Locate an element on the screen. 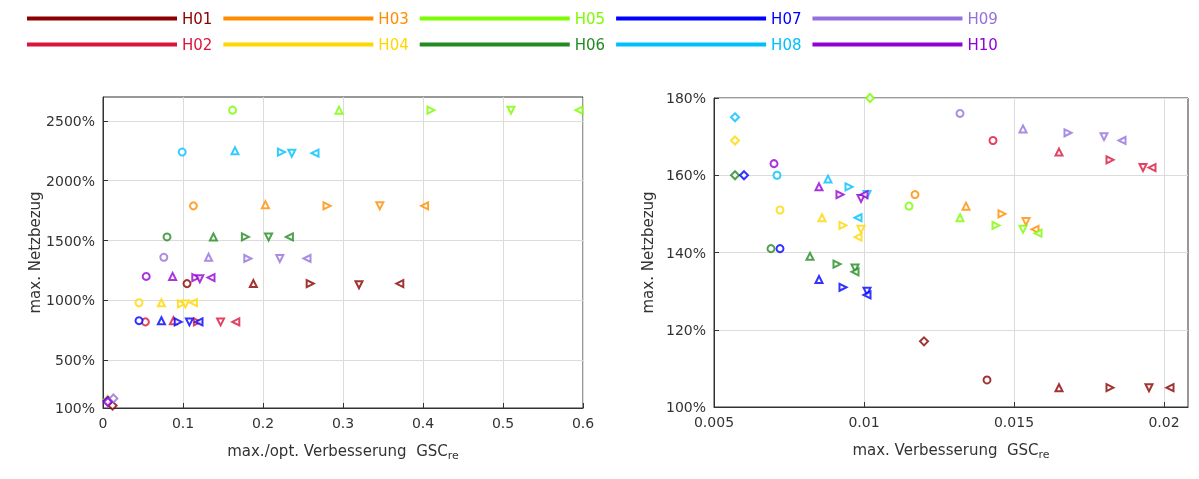  x-tick-label: 0 is located at coordinates (103, 423).